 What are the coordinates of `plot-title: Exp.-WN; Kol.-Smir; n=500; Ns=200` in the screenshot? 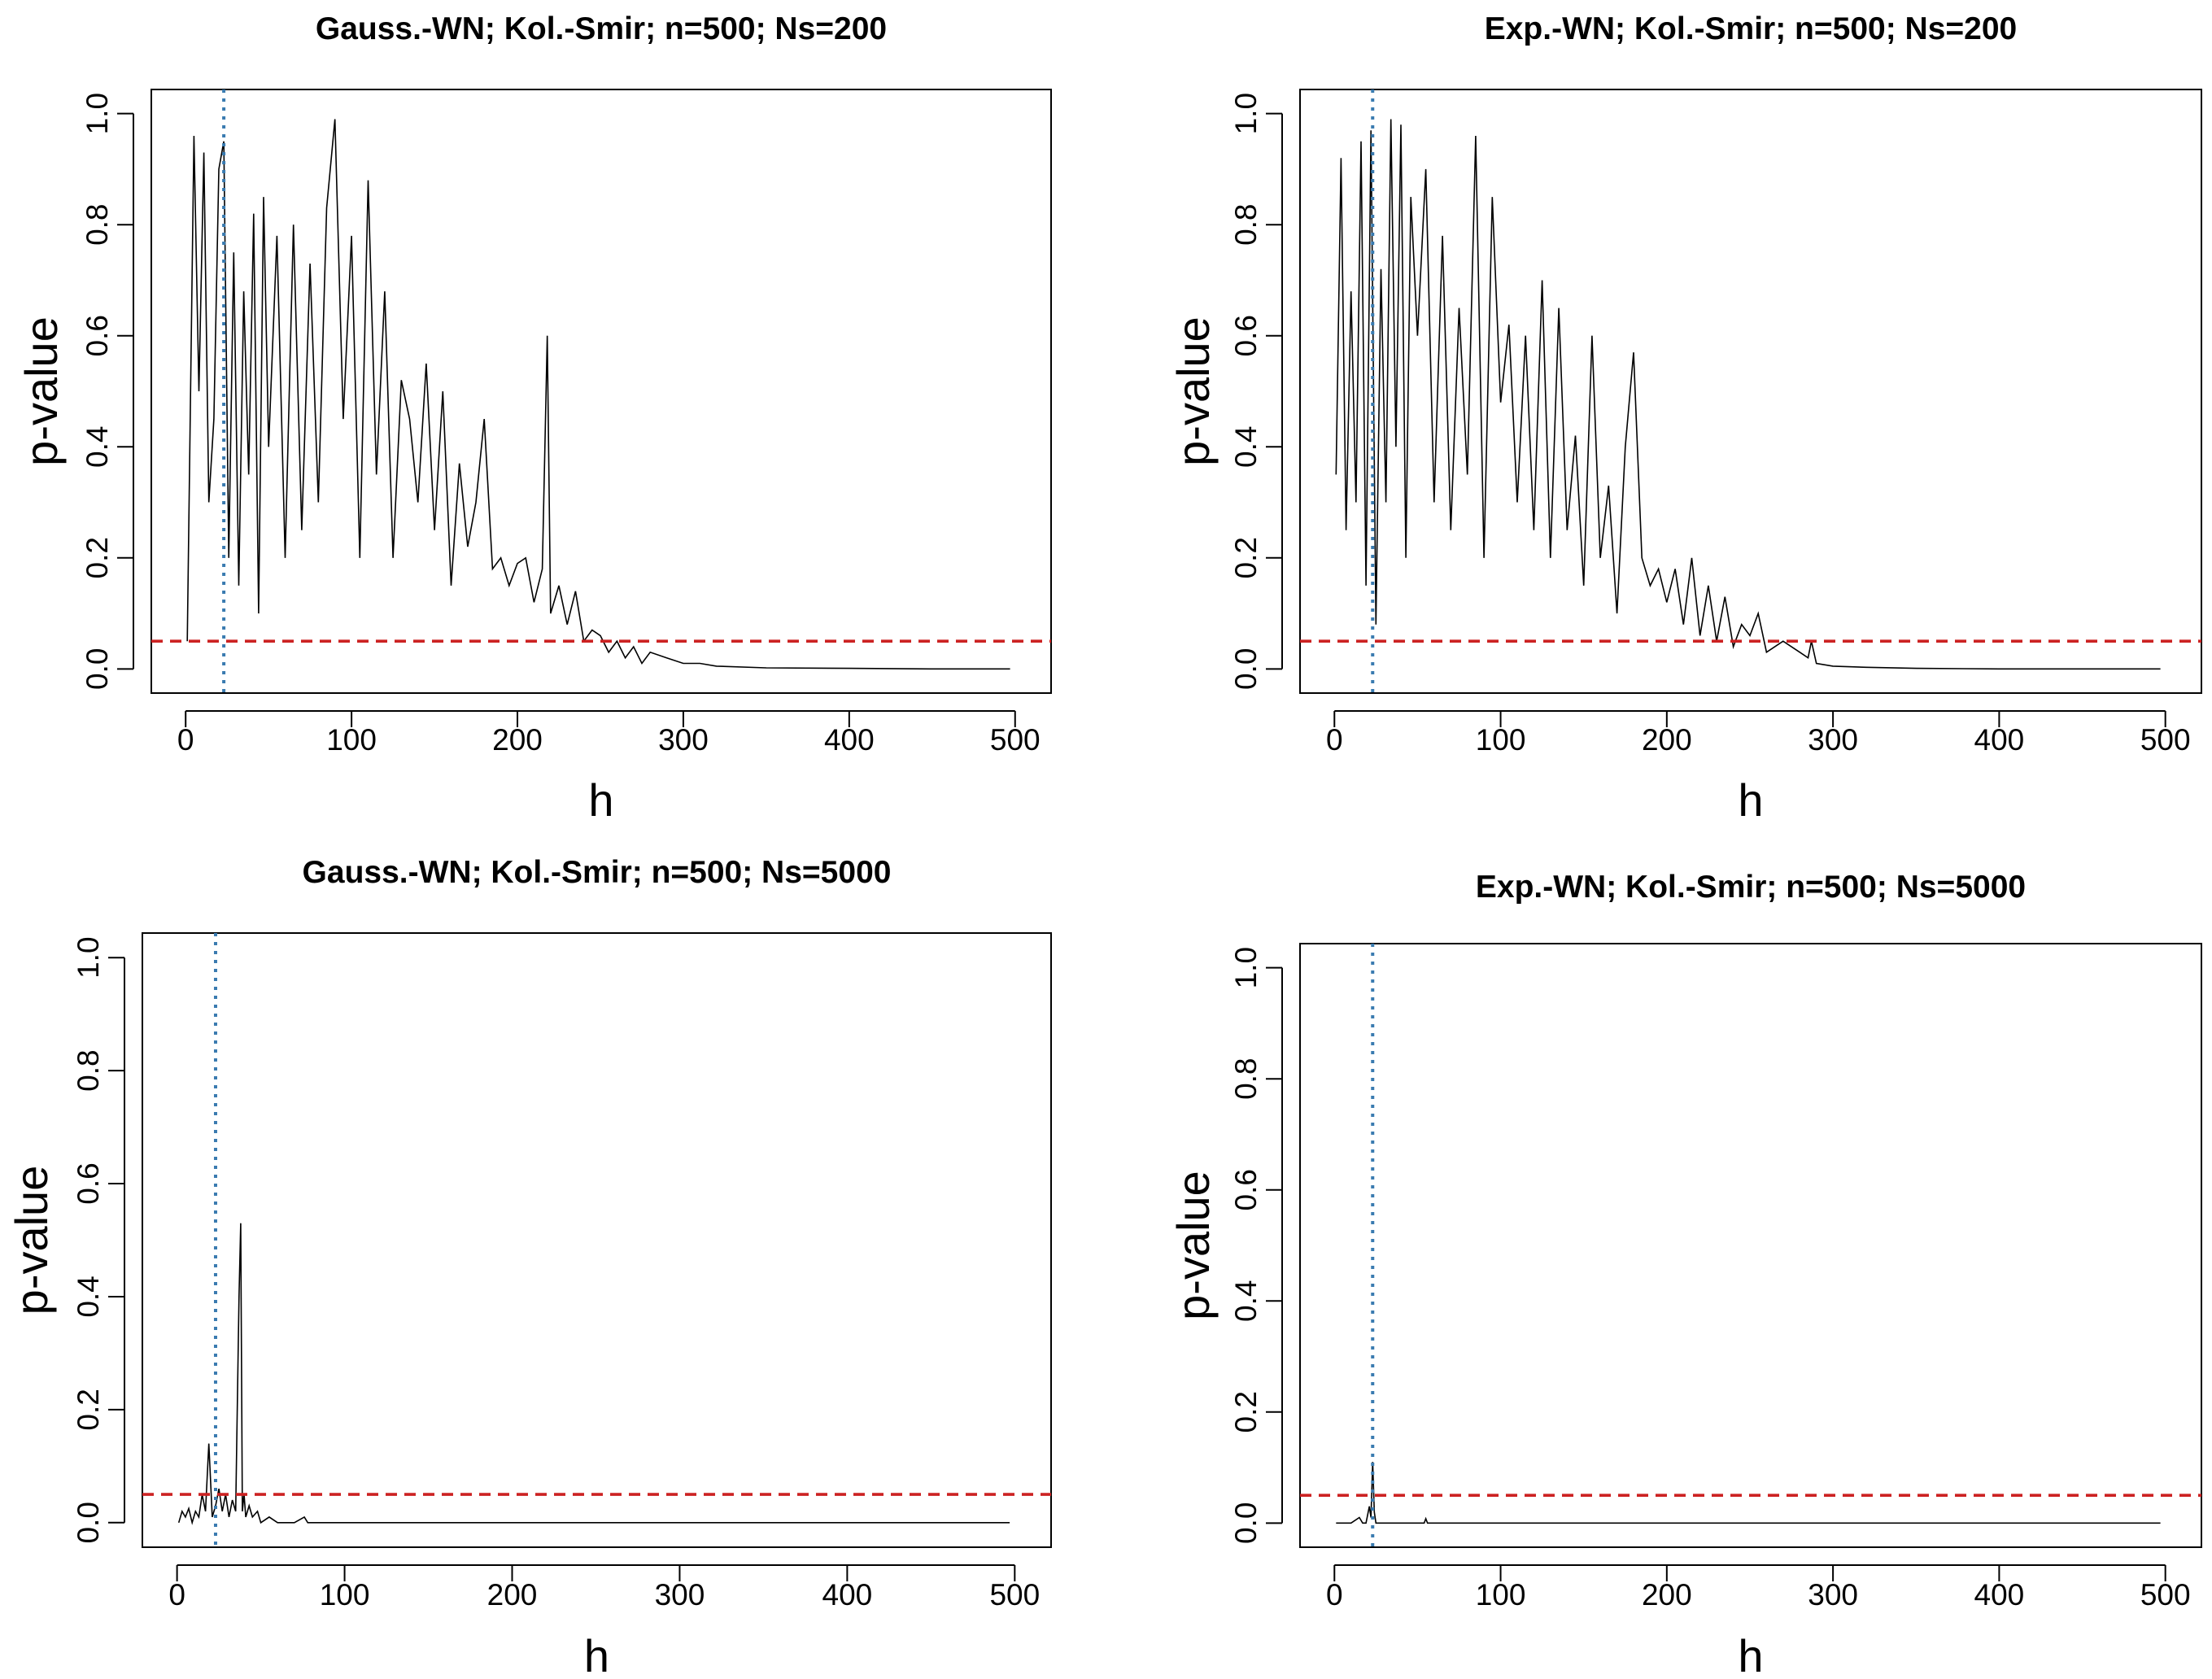 It's located at (1752, 28).